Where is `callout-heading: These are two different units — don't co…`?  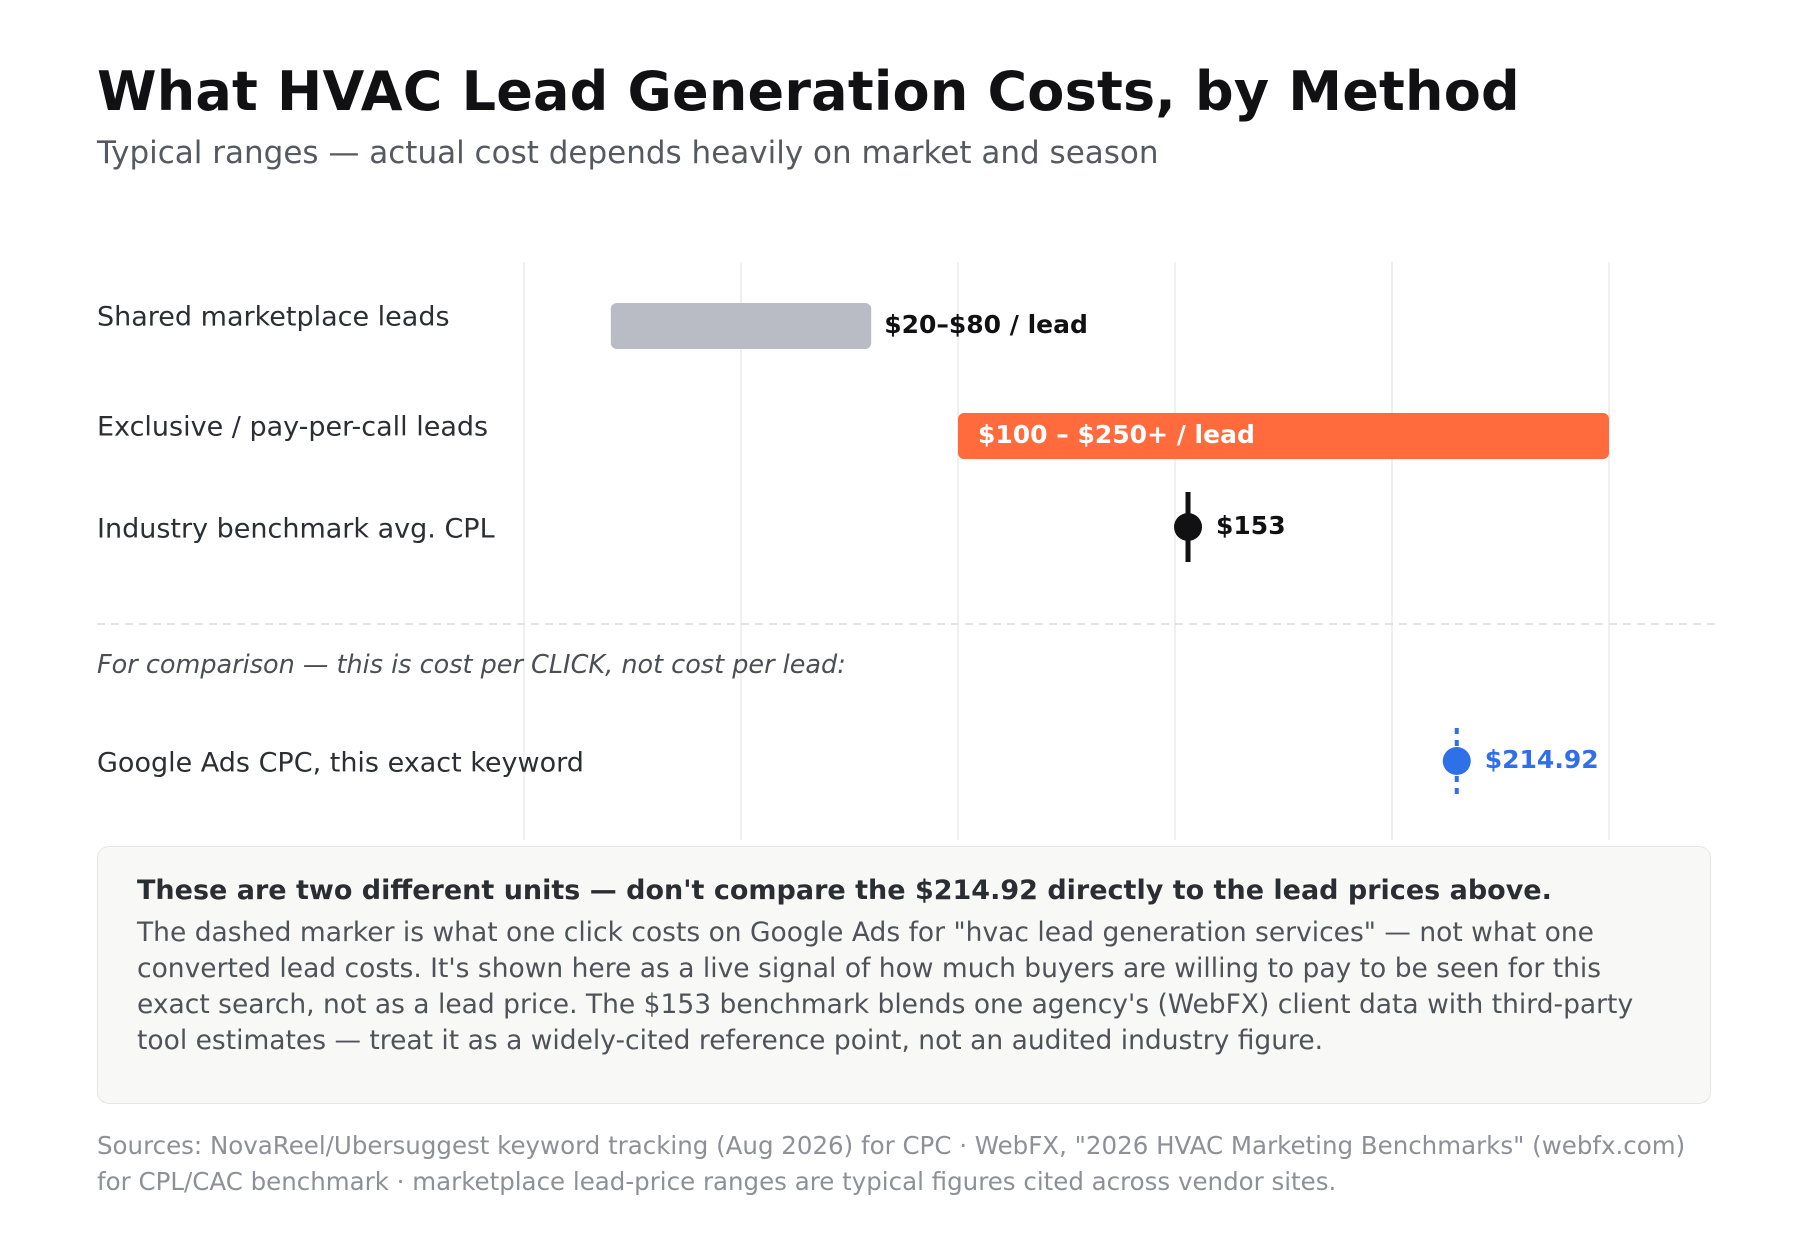 callout-heading: These are two different units — don't co… is located at coordinates (844, 890).